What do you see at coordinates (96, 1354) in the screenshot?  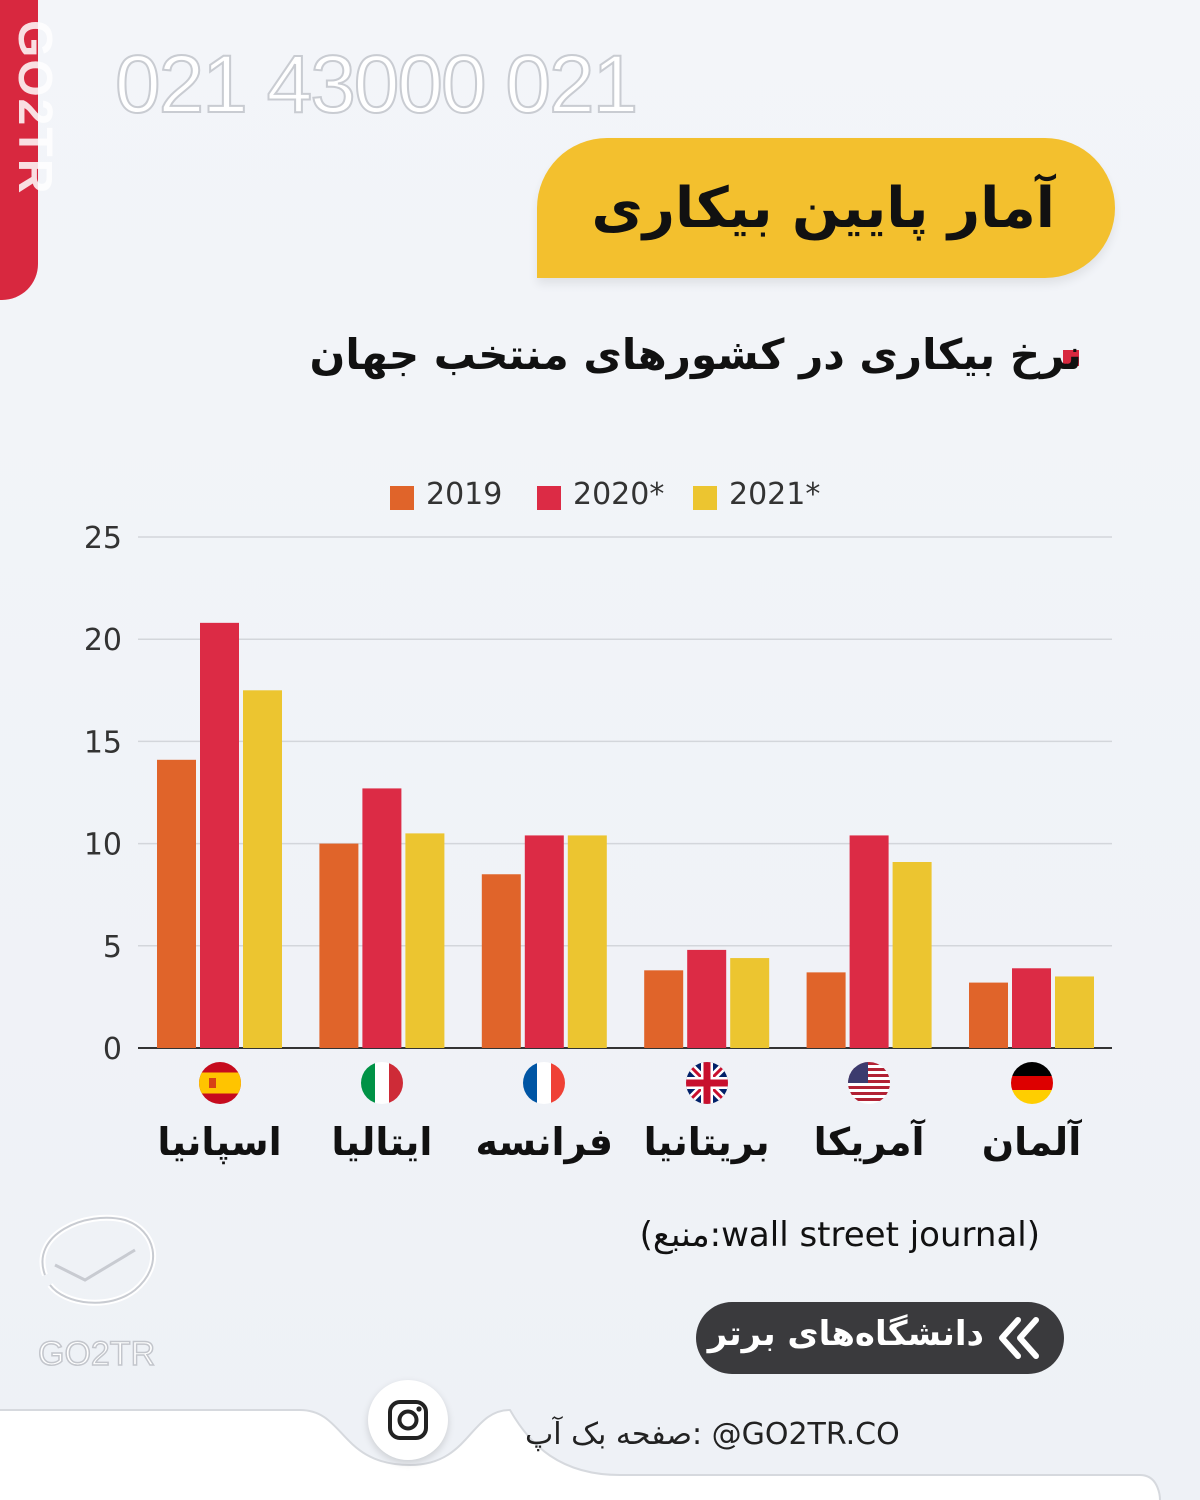 I see `logo-text: GO2TR` at bounding box center [96, 1354].